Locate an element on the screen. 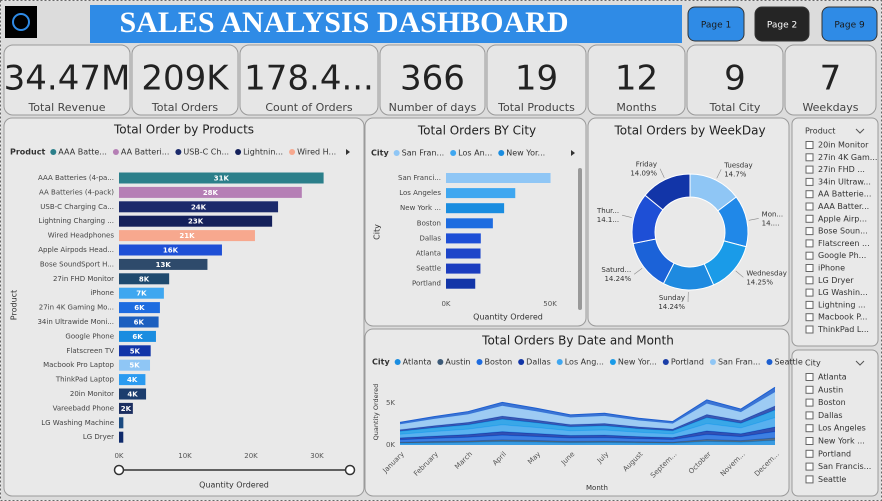  kpi-label: Total Revenue is located at coordinates (66, 107).